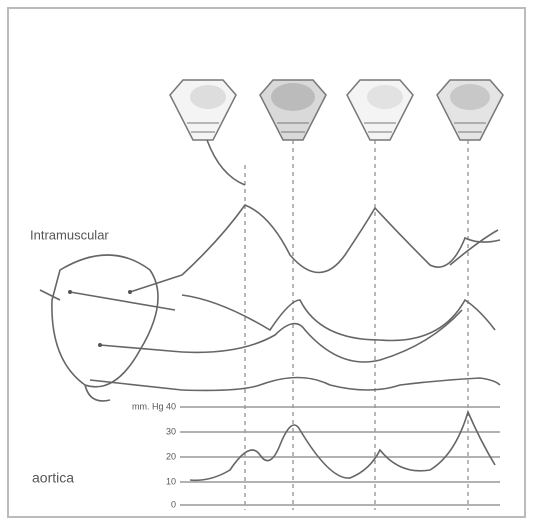  Describe the element at coordinates (69, 234) in the screenshot. I see `upper-label: Intramuscular` at that location.